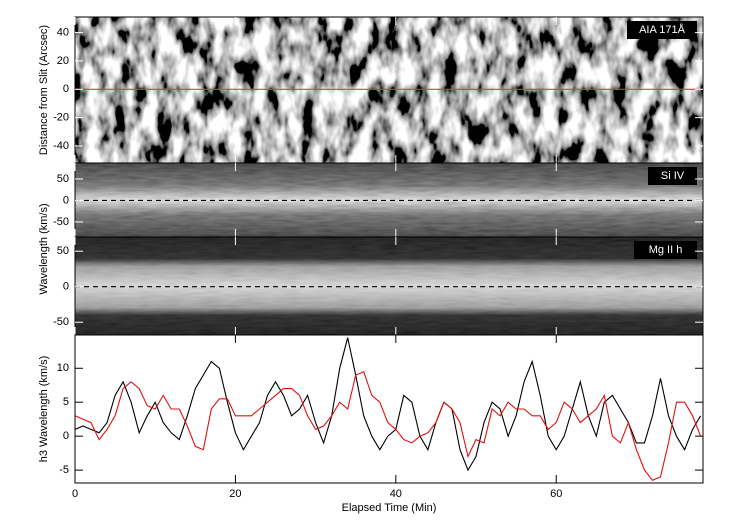 The image size is (733, 524). What do you see at coordinates (556, 494) in the screenshot?
I see `x-tick-label: 60` at bounding box center [556, 494].